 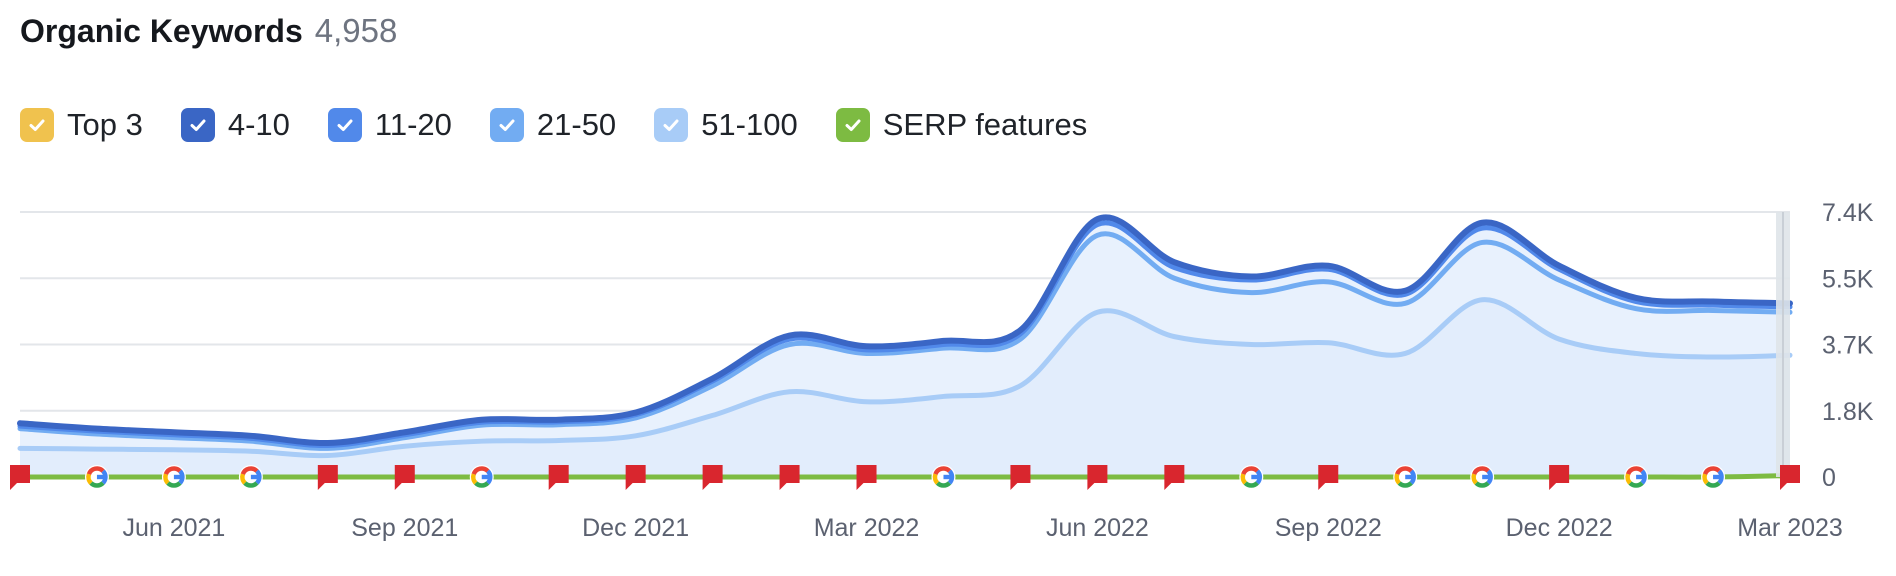 I want to click on legend-label: 51-100, so click(x=749, y=124).